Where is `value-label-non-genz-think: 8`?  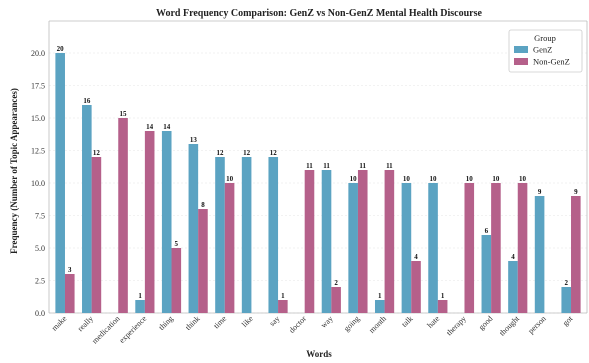
value-label-non-genz-think: 8 is located at coordinates (203, 205).